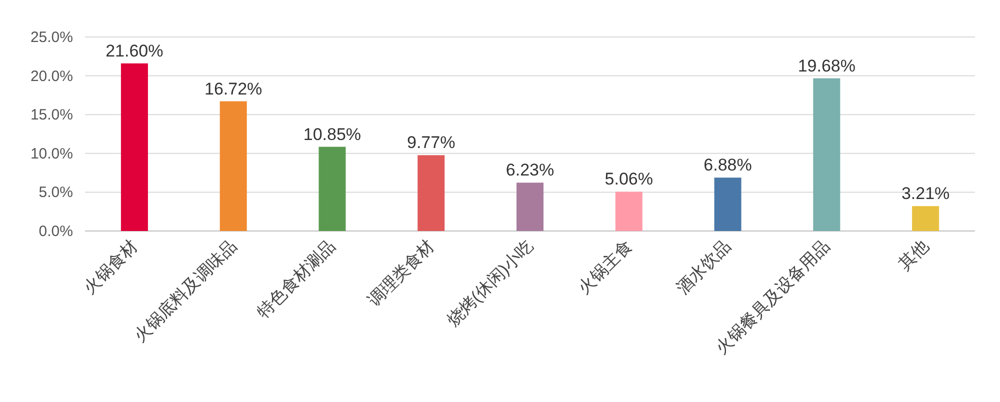  Describe the element at coordinates (827, 66) in the screenshot. I see `data-label: 19.68%` at that location.